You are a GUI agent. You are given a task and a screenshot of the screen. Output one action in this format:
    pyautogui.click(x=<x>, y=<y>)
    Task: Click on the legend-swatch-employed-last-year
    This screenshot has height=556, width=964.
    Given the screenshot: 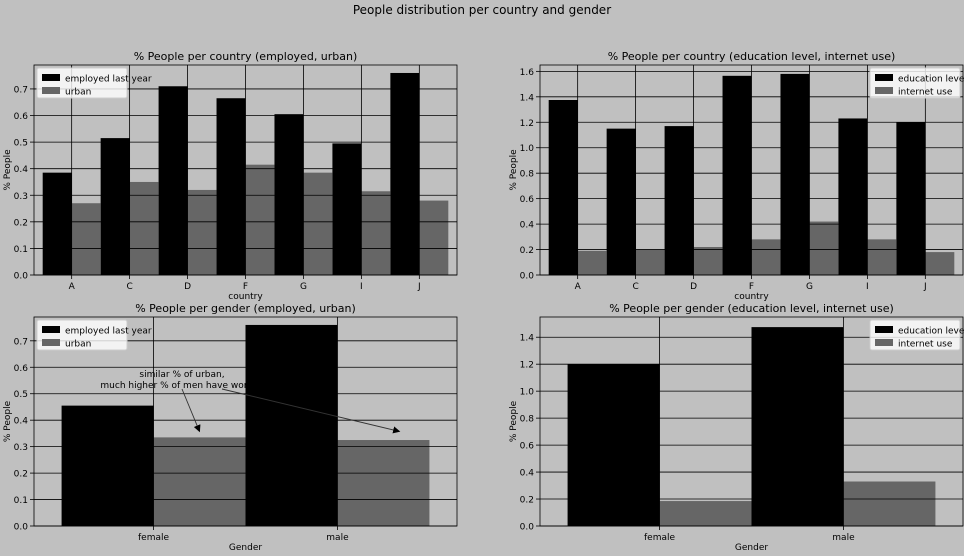 What is the action you would take?
    pyautogui.click(x=51, y=329)
    